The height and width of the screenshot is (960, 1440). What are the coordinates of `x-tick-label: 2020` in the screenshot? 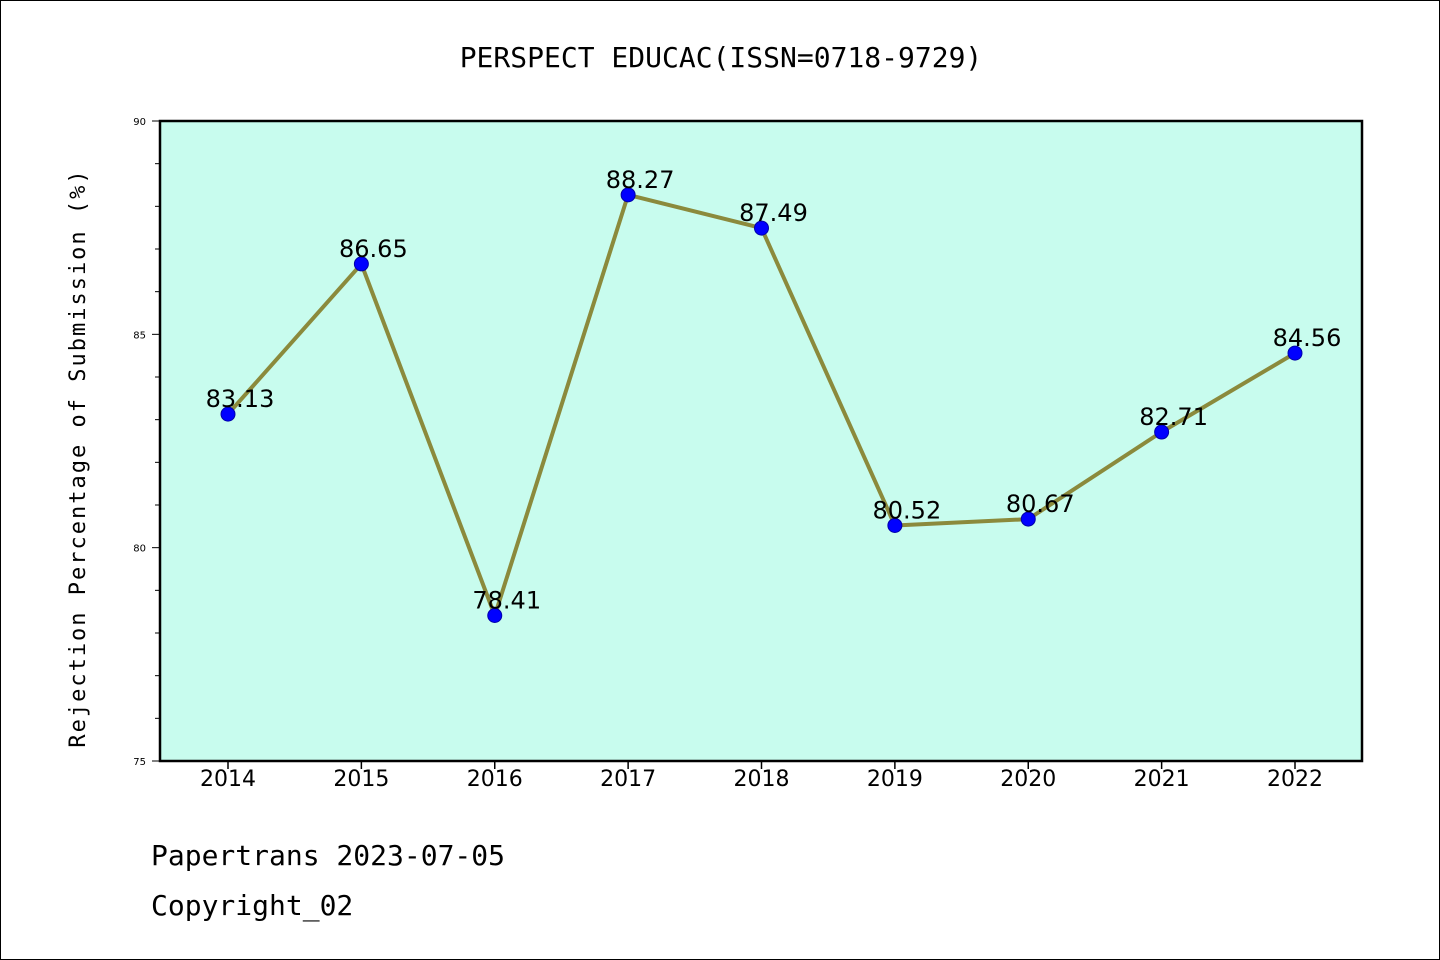 It's located at (1028, 779).